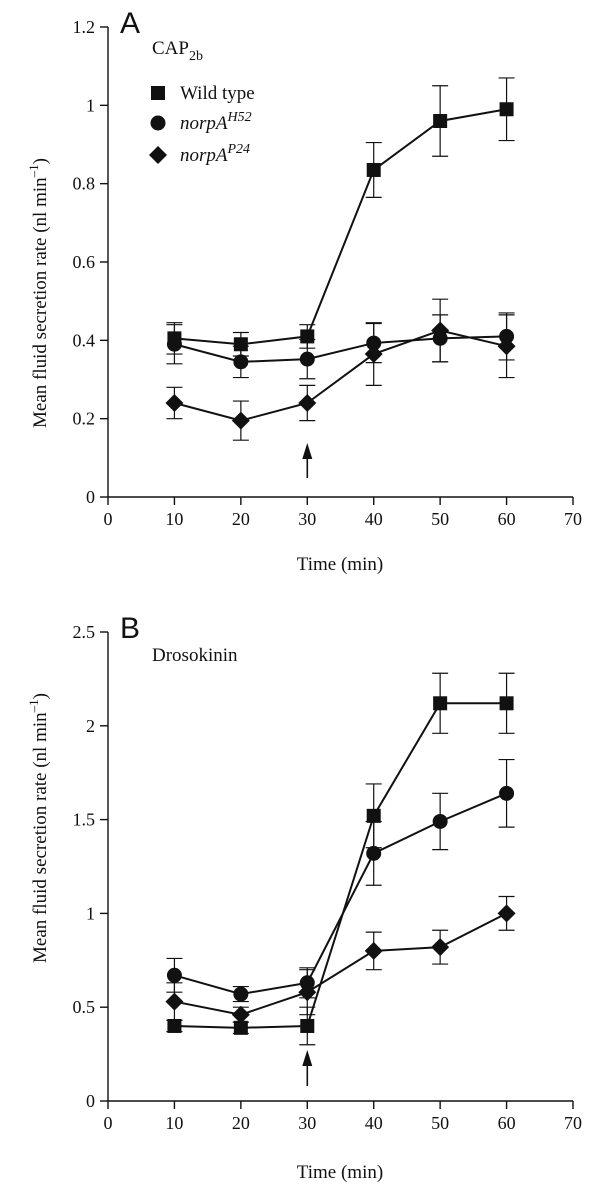 The image size is (600, 1185). What do you see at coordinates (174, 1123) in the screenshot?
I see `panel-b-x-tick-label: 10` at bounding box center [174, 1123].